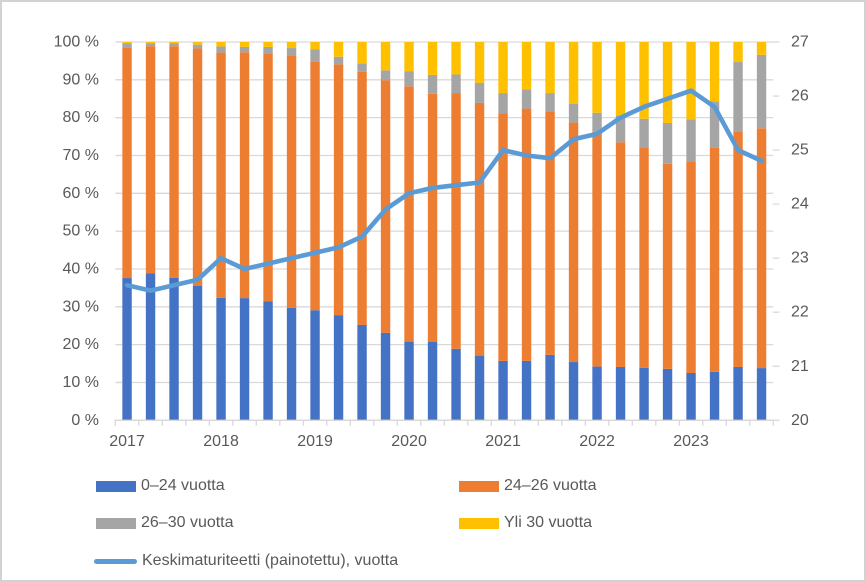 This screenshot has height=582, width=866. Describe the element at coordinates (81, 344) in the screenshot. I see `y-axis-tick-label: 20 %` at that location.